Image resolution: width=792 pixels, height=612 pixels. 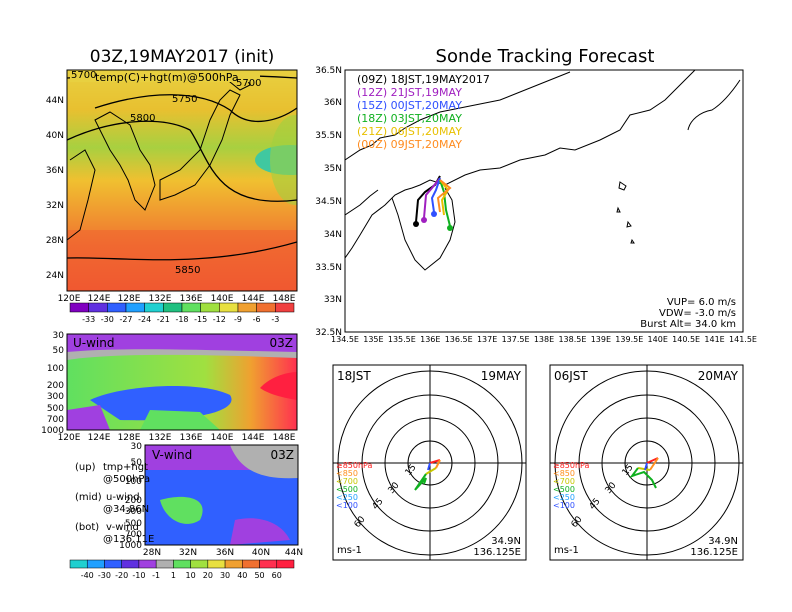 What do you see at coordinates (130, 546) in the screenshot?
I see `p-tick: 1000` at bounding box center [130, 546].